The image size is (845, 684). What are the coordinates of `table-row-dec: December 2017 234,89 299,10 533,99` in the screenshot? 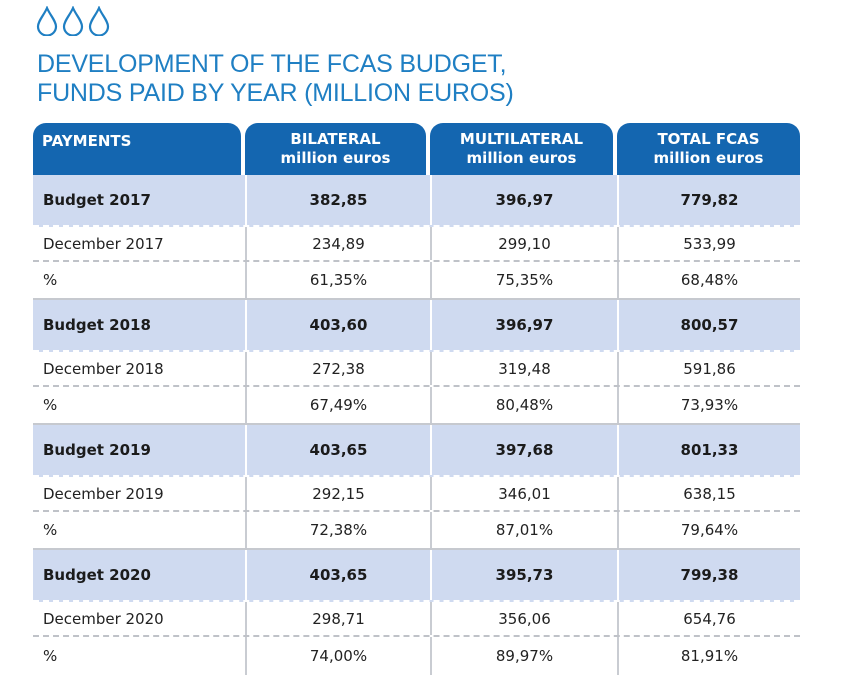 It's located at (416, 244).